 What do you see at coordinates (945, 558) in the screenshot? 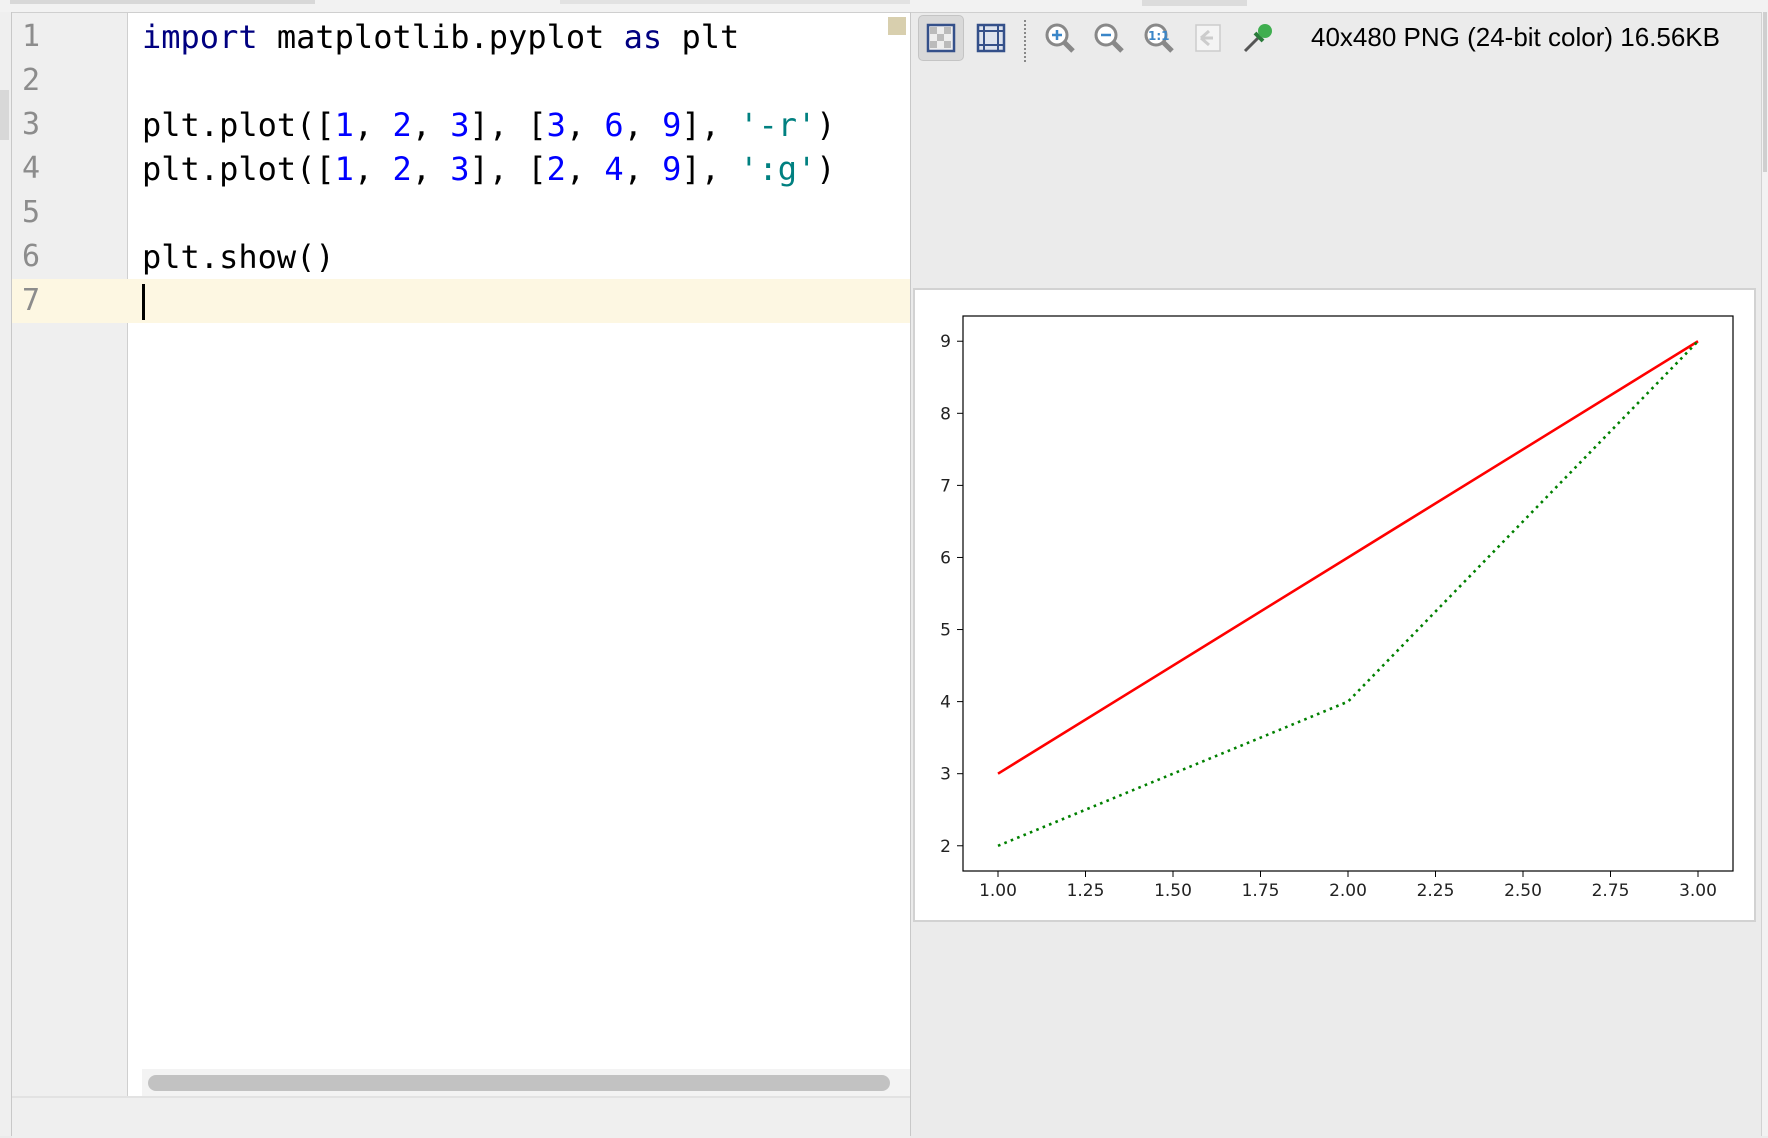
I see `y-tick-label: 6` at bounding box center [945, 558].